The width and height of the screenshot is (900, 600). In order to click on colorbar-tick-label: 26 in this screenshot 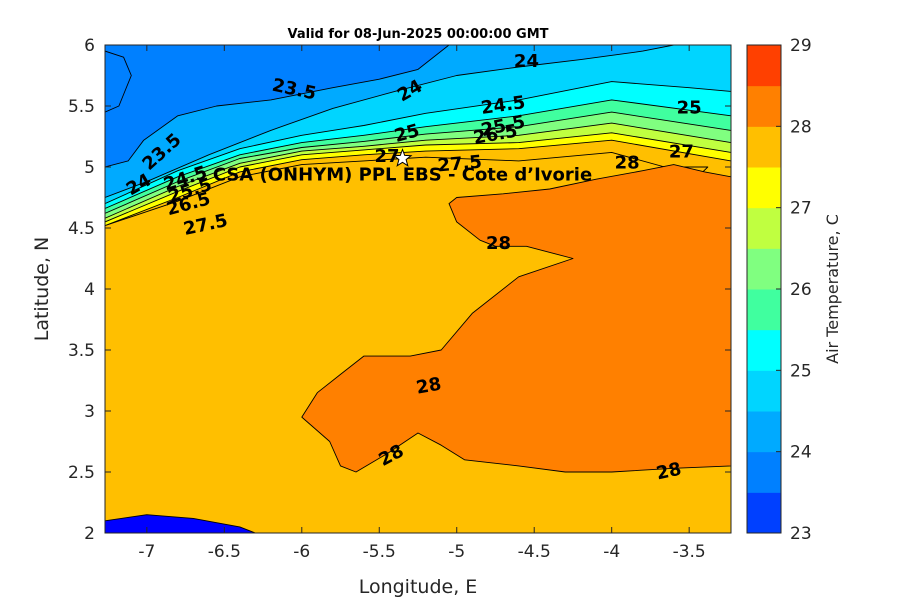, I will do `click(801, 290)`.